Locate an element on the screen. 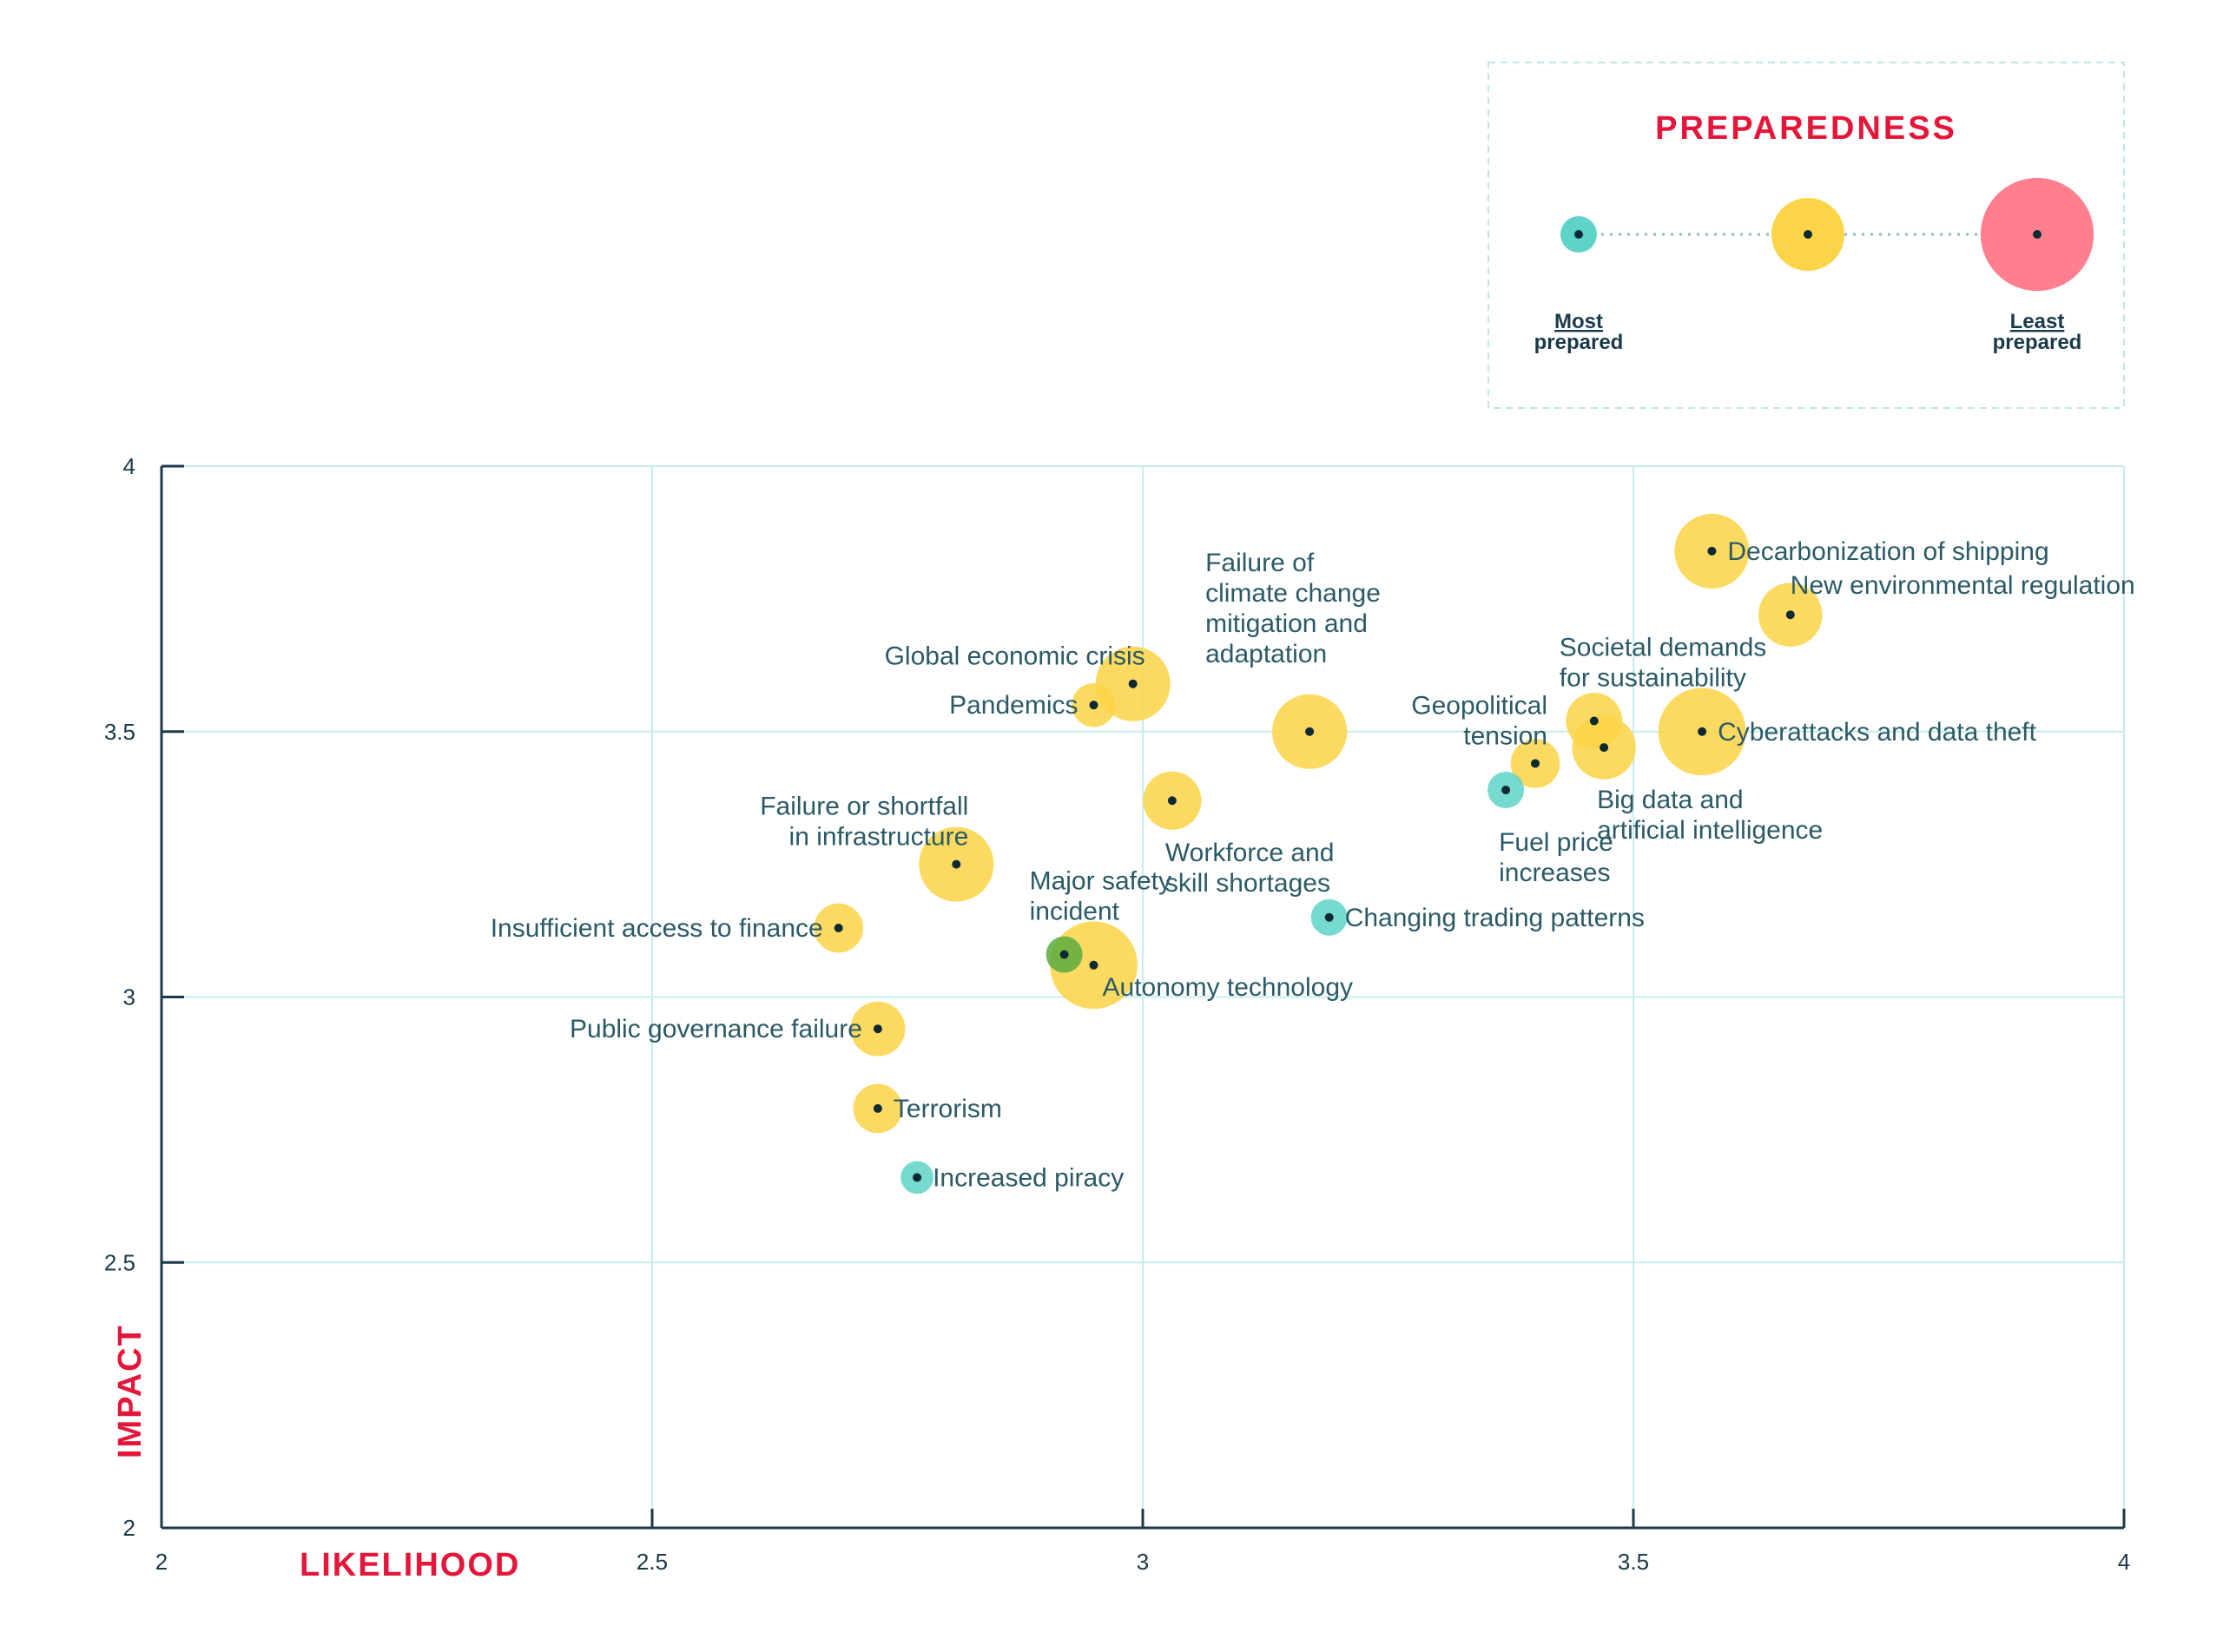 The height and width of the screenshot is (1652, 2223). point-label-line: Geopolitical is located at coordinates (1479, 705).